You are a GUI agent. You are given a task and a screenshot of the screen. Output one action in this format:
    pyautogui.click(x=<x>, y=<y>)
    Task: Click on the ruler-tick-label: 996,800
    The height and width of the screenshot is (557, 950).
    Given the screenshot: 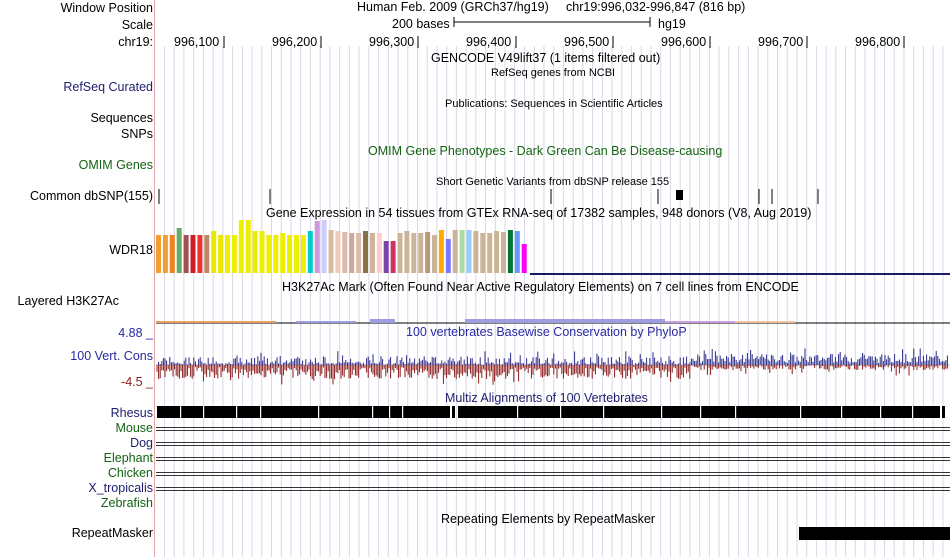 What is the action you would take?
    pyautogui.click(x=878, y=42)
    